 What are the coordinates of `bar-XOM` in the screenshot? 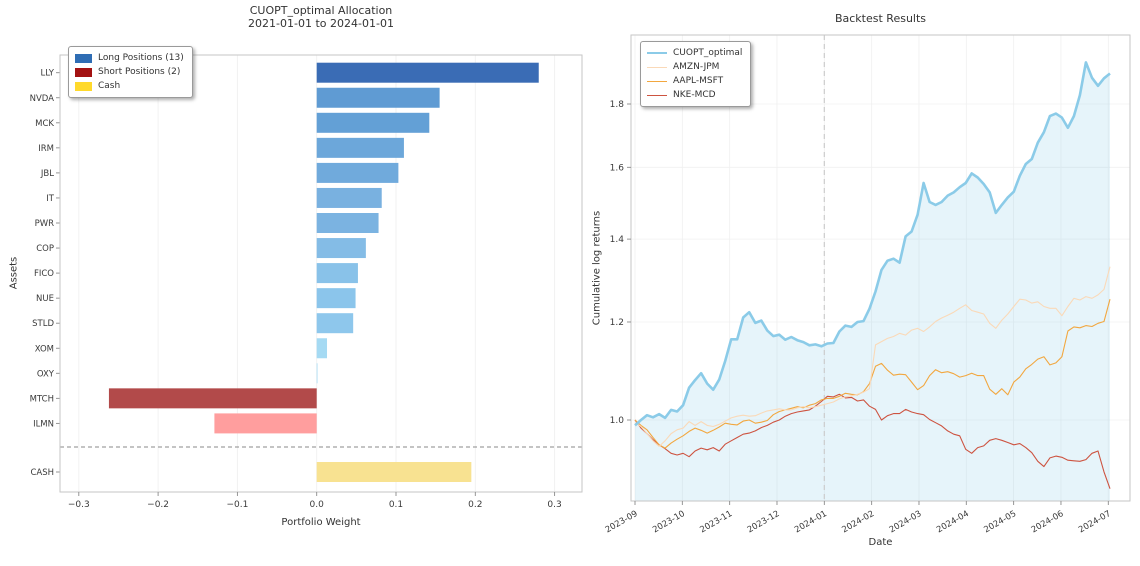 It's located at (322, 348).